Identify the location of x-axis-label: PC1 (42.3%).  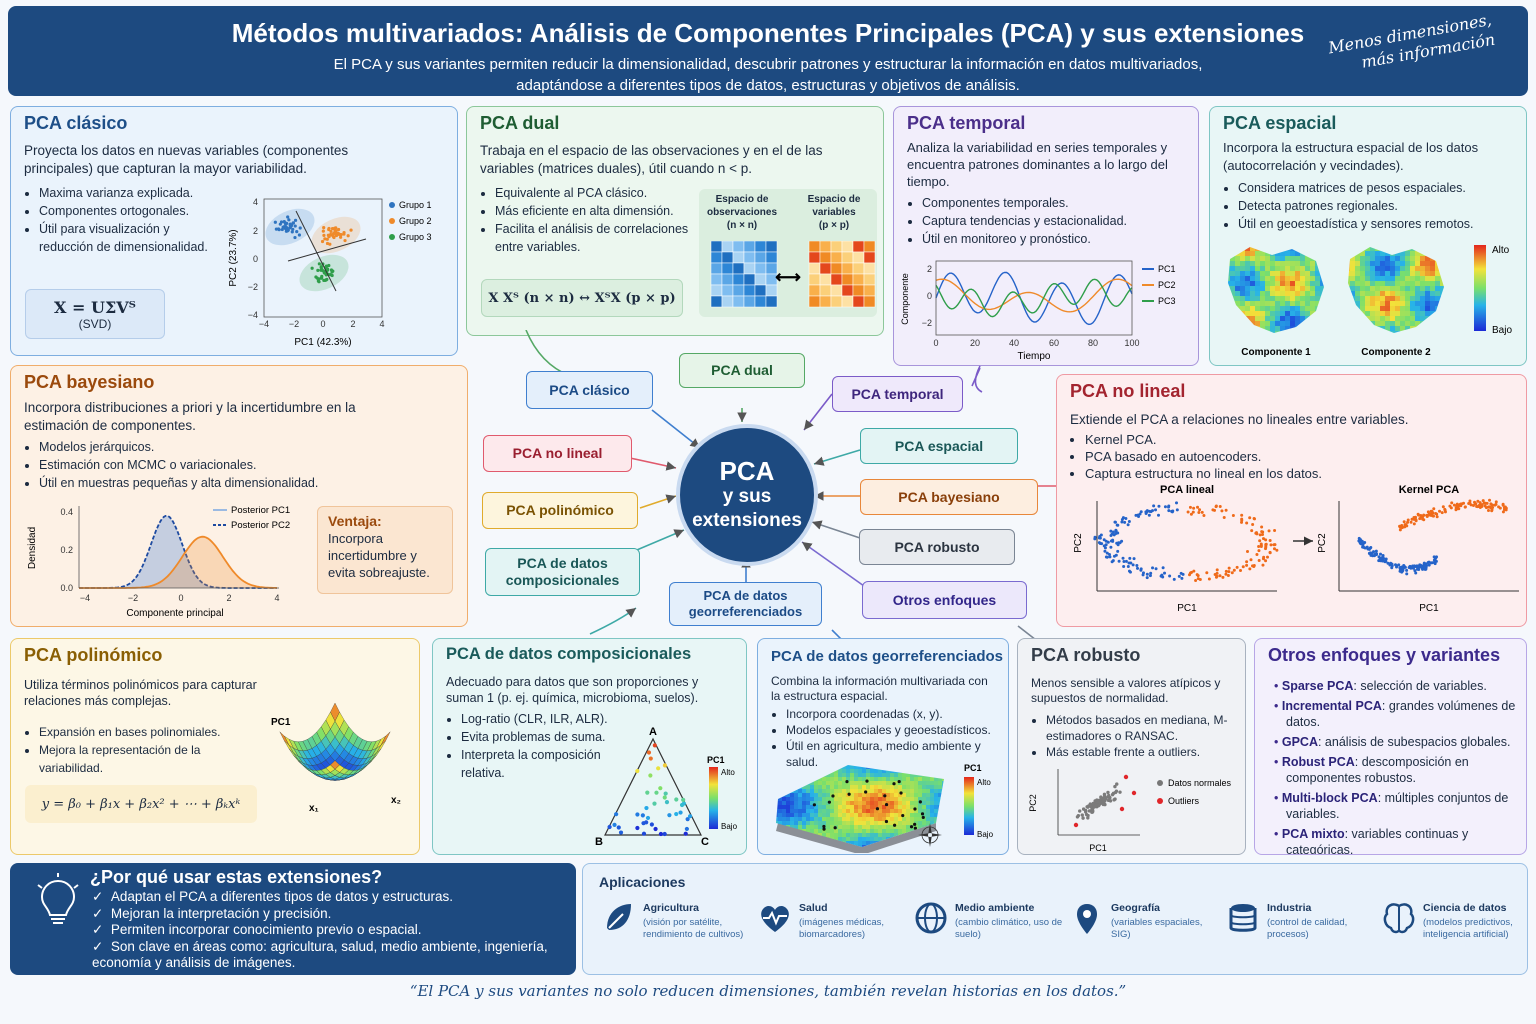
(322, 342).